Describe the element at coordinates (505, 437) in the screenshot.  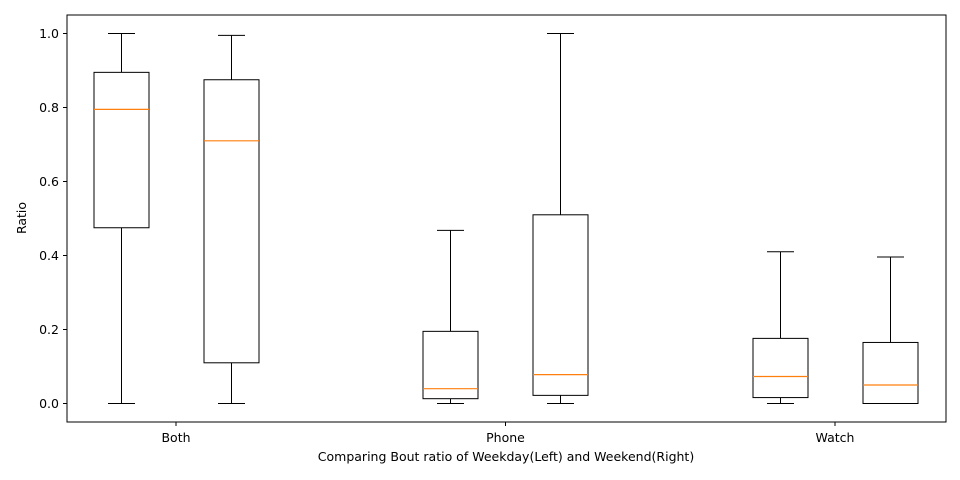
I see `x-tick-label: Phone` at that location.